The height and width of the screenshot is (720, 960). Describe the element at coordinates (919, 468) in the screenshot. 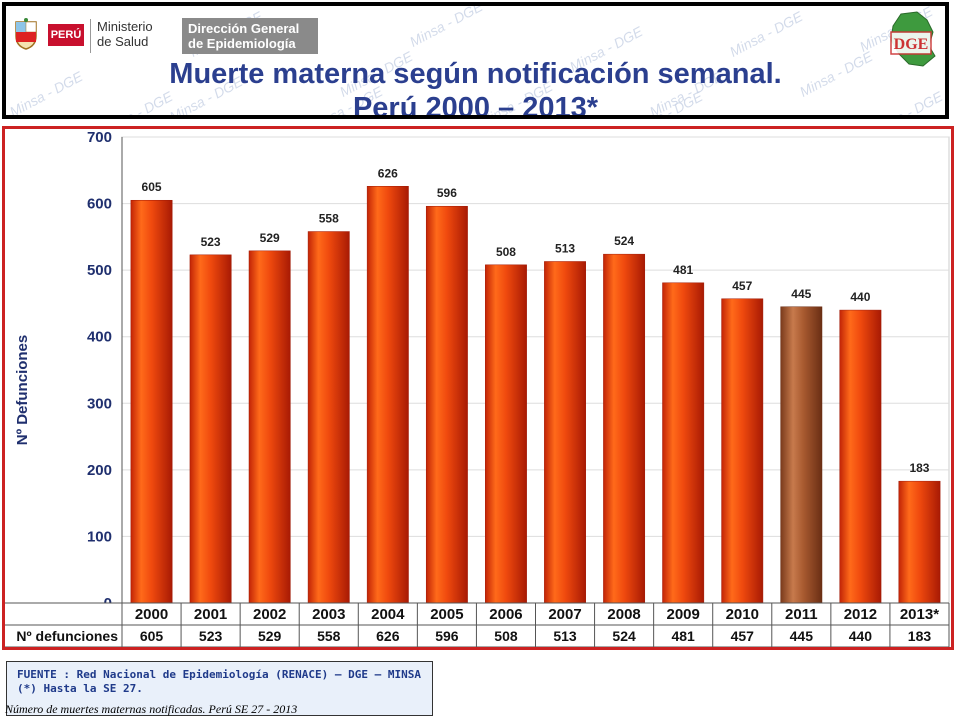

I see `data-label: 183` at that location.